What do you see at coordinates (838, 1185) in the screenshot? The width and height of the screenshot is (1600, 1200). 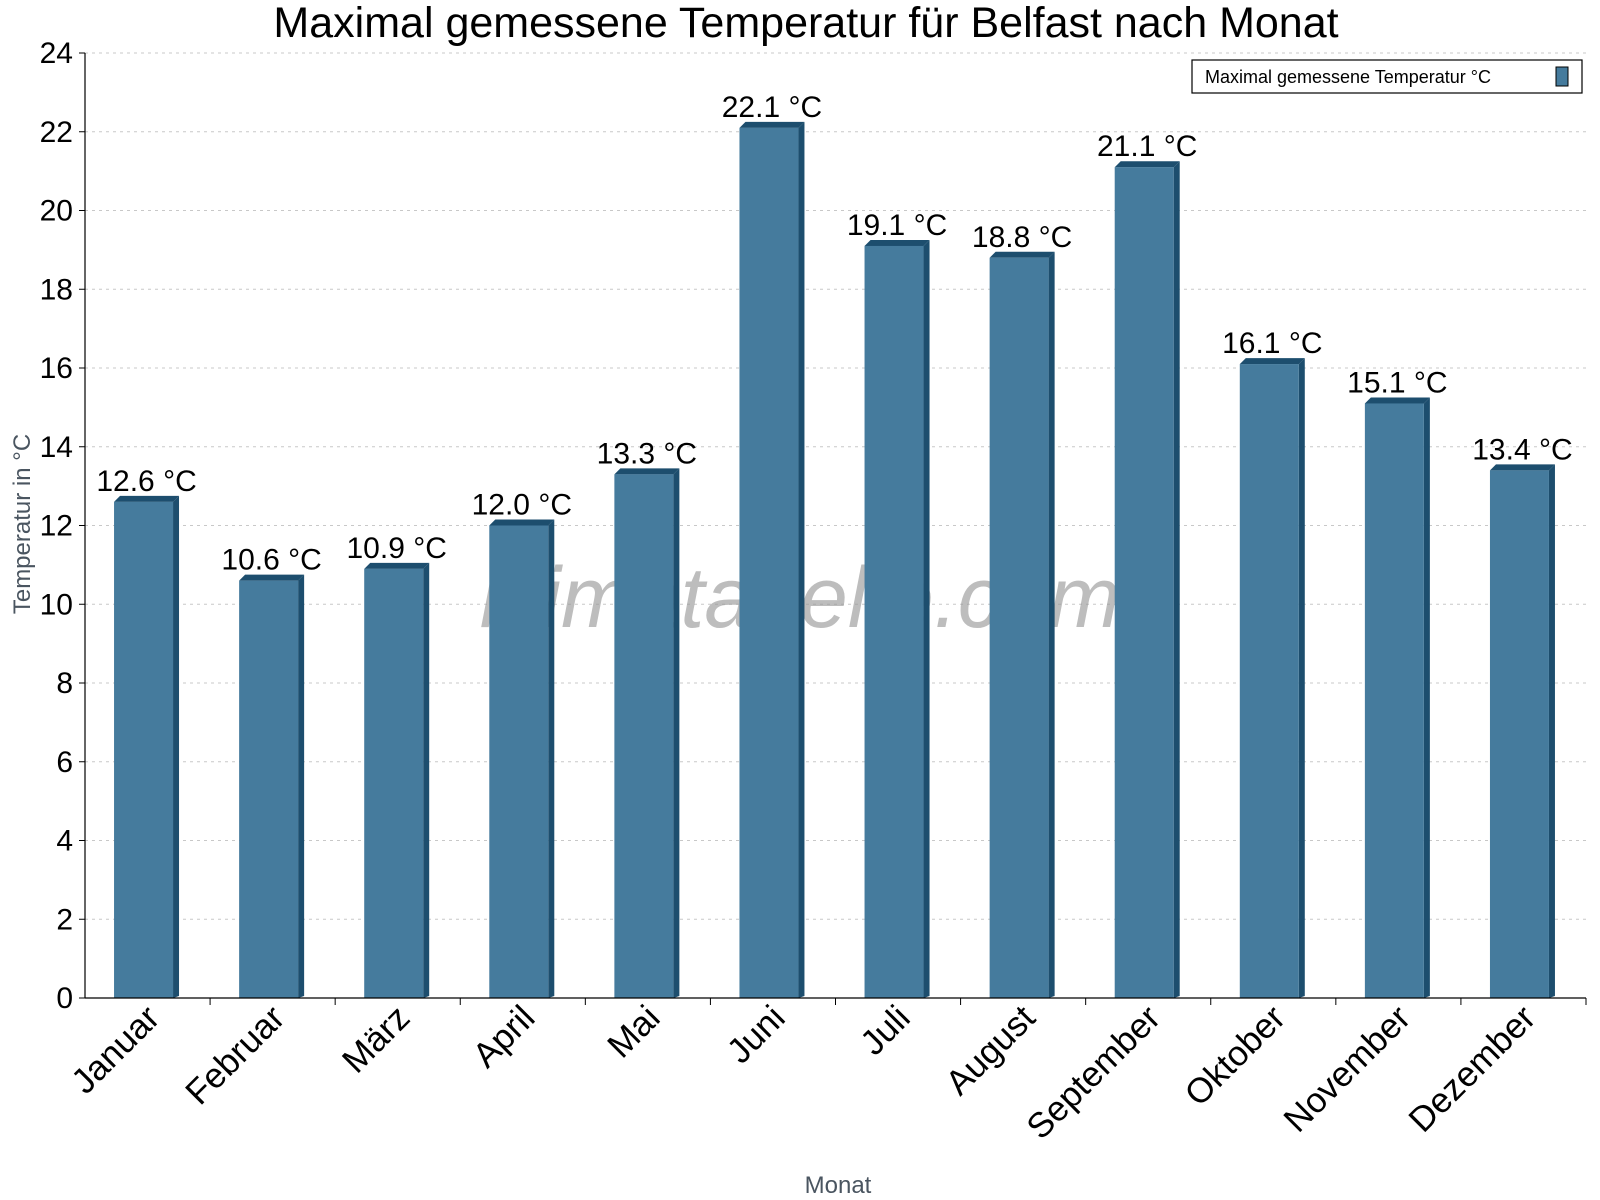 I see `x-axis-label: Monat` at bounding box center [838, 1185].